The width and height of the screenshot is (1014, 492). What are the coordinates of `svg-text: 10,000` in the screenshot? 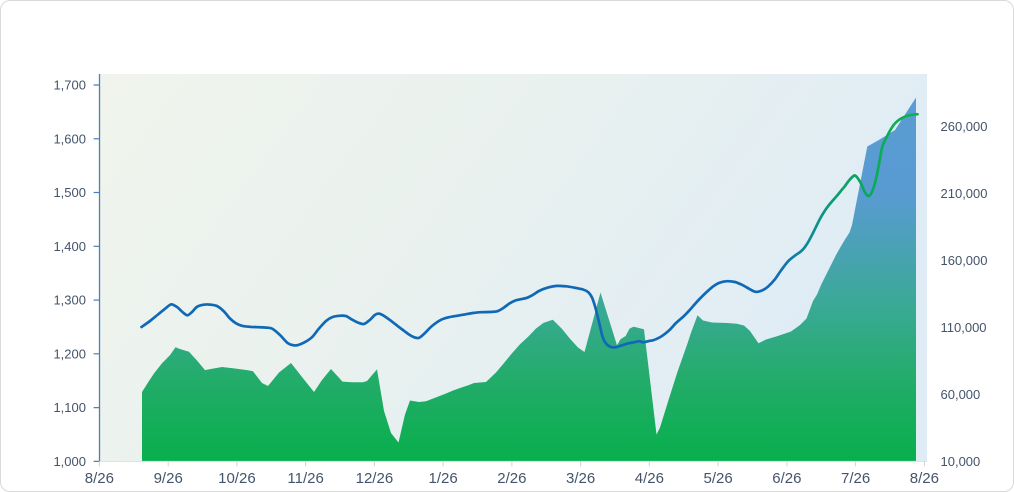 It's located at (961, 461).